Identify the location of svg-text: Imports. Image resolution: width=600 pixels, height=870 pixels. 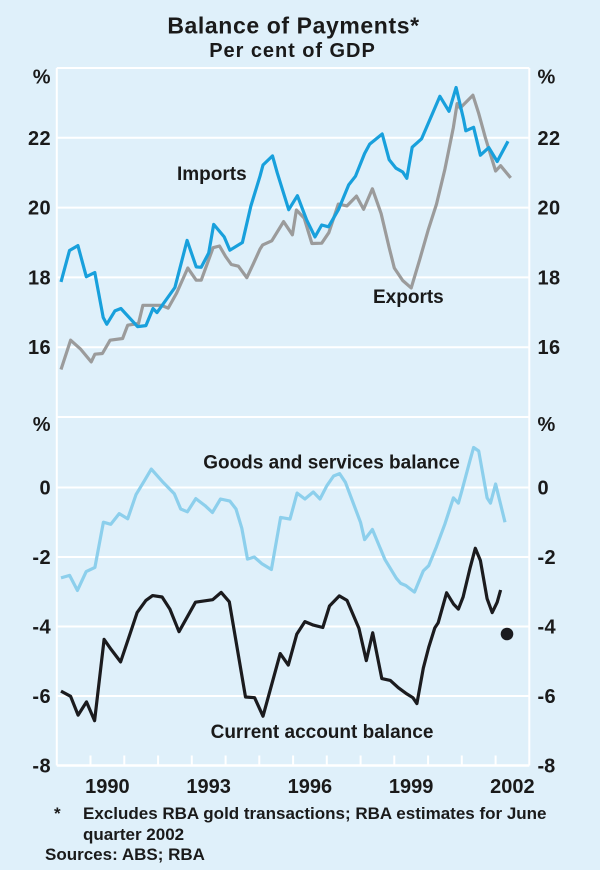
(212, 174).